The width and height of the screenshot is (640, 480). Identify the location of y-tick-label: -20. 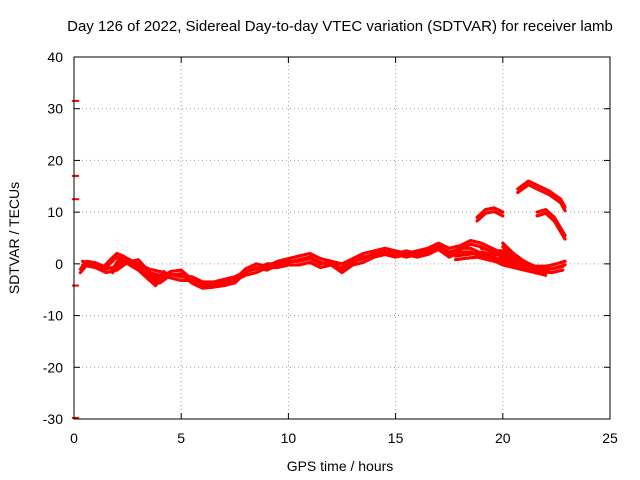
(53, 367).